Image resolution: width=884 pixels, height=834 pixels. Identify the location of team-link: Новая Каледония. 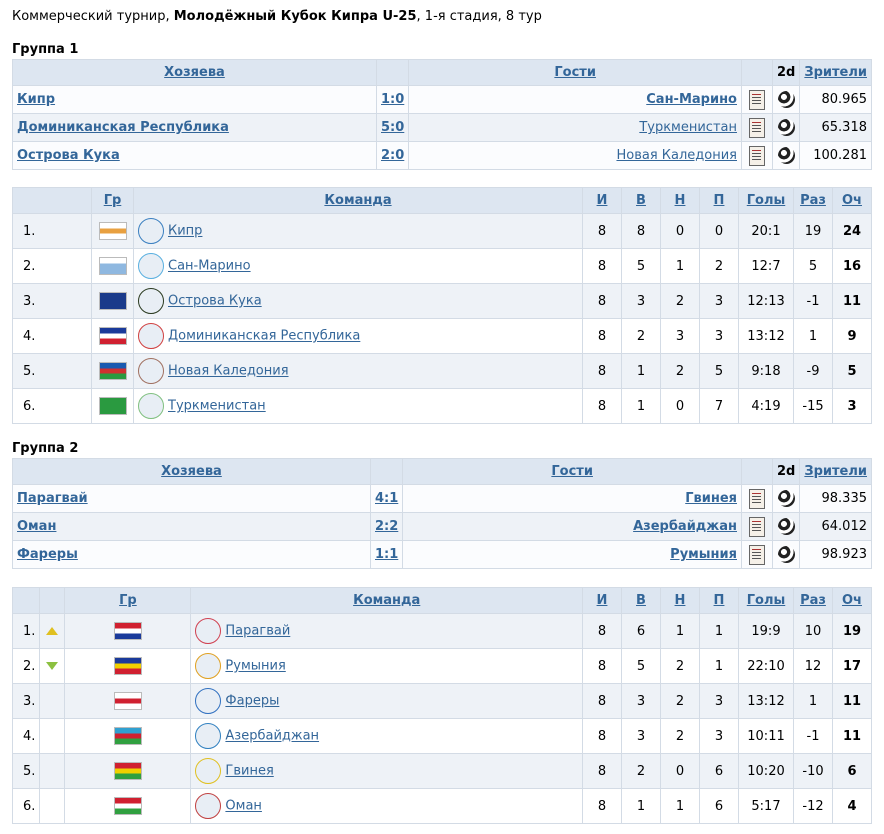
(228, 371).